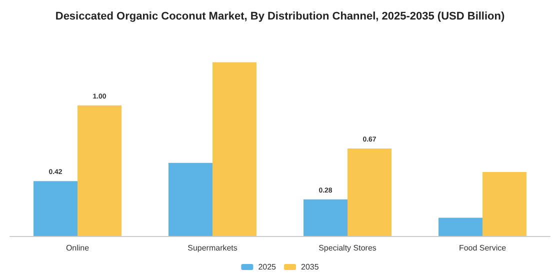 Image resolution: width=560 pixels, height=280 pixels. What do you see at coordinates (310, 267) in the screenshot?
I see `legend-label: 2035` at bounding box center [310, 267].